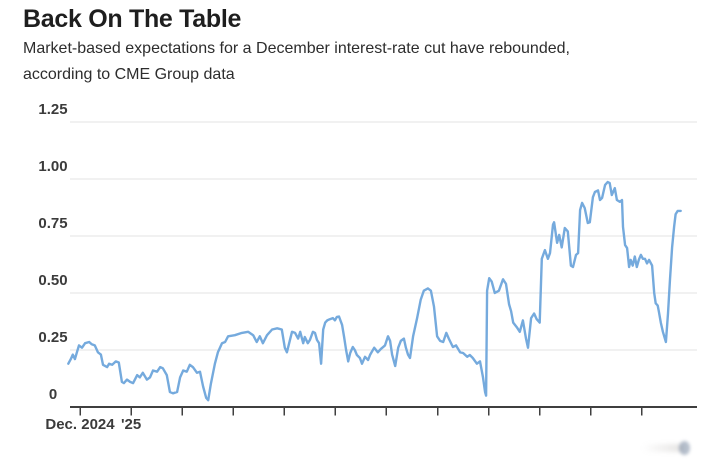  I want to click on y-tick-label: 1.00, so click(52, 166).